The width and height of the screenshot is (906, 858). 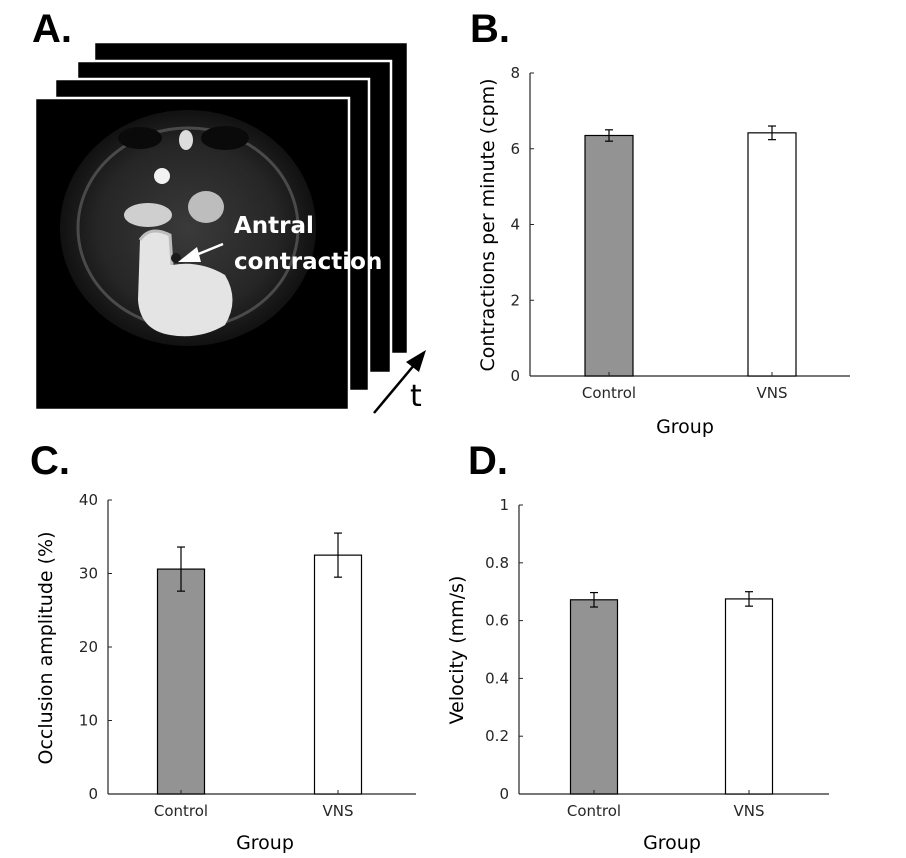 I want to click on occlusion-ytick-label: 10, so click(x=88, y=721).